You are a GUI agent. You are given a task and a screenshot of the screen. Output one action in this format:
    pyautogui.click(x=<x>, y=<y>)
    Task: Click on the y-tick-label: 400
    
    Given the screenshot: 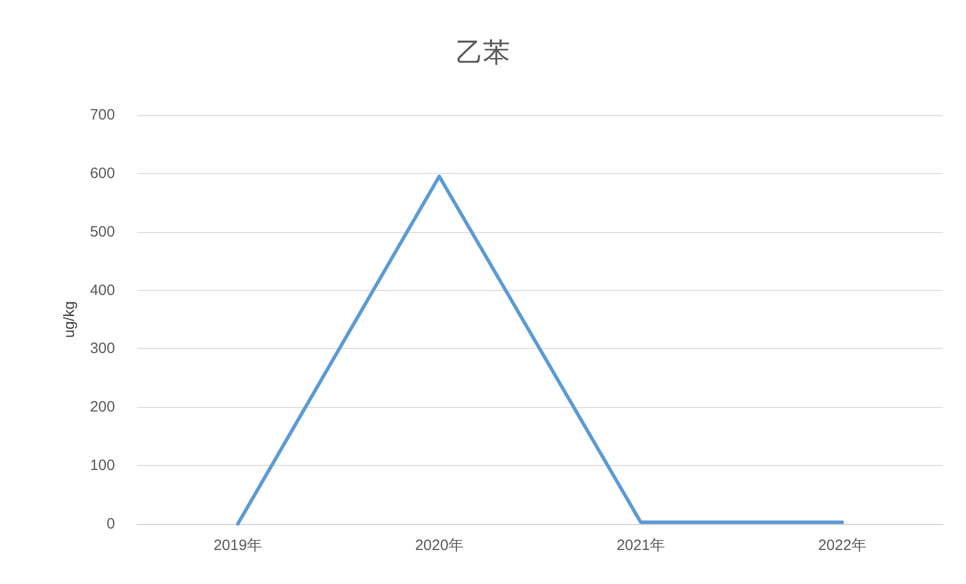 What is the action you would take?
    pyautogui.click(x=102, y=290)
    